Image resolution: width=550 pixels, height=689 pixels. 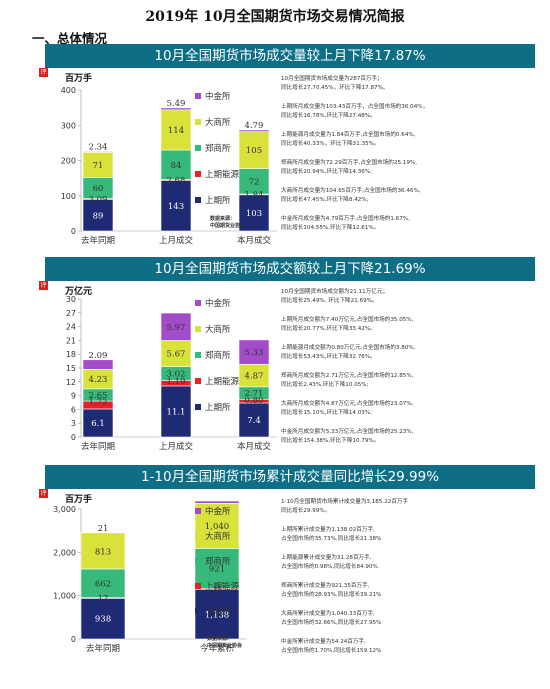 I want to click on data-label: 143, so click(x=176, y=207).